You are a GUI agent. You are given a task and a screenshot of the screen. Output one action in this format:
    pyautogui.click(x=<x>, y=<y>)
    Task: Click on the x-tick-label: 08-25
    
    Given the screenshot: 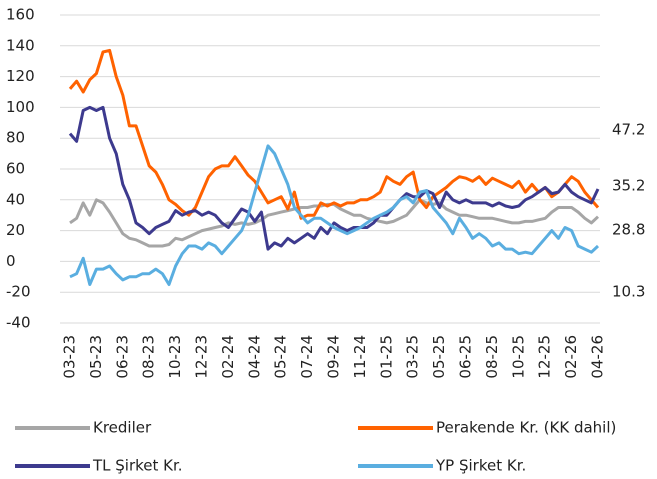 What is the action you would take?
    pyautogui.click(x=492, y=357)
    